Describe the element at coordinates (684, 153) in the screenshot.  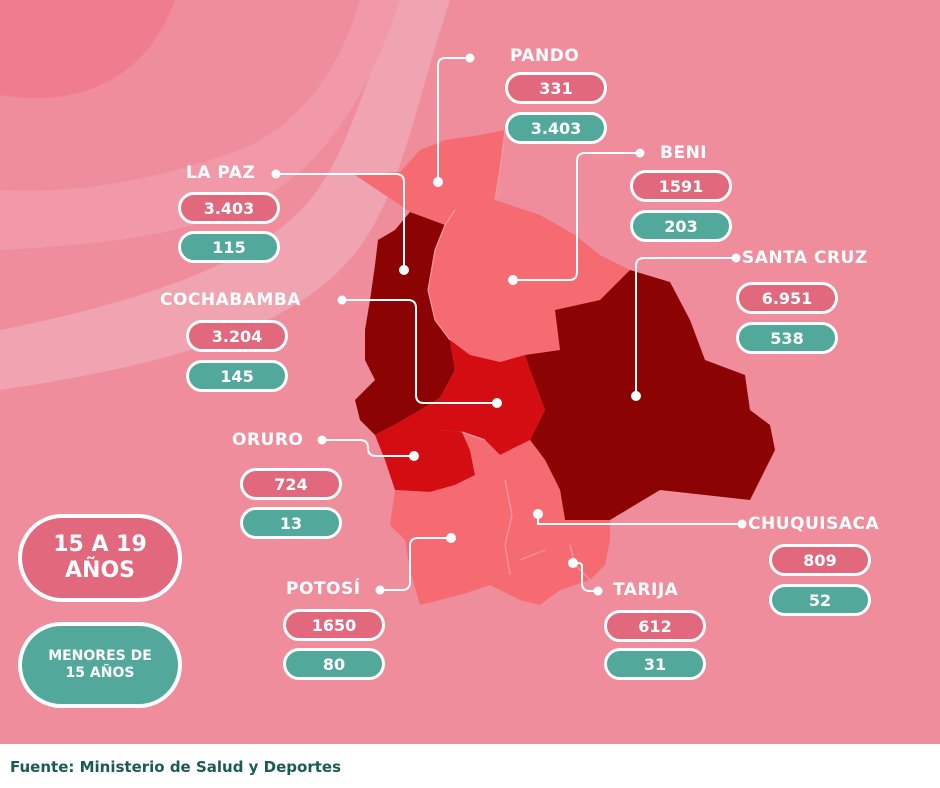
I see `beni-label: BENI` at that location.